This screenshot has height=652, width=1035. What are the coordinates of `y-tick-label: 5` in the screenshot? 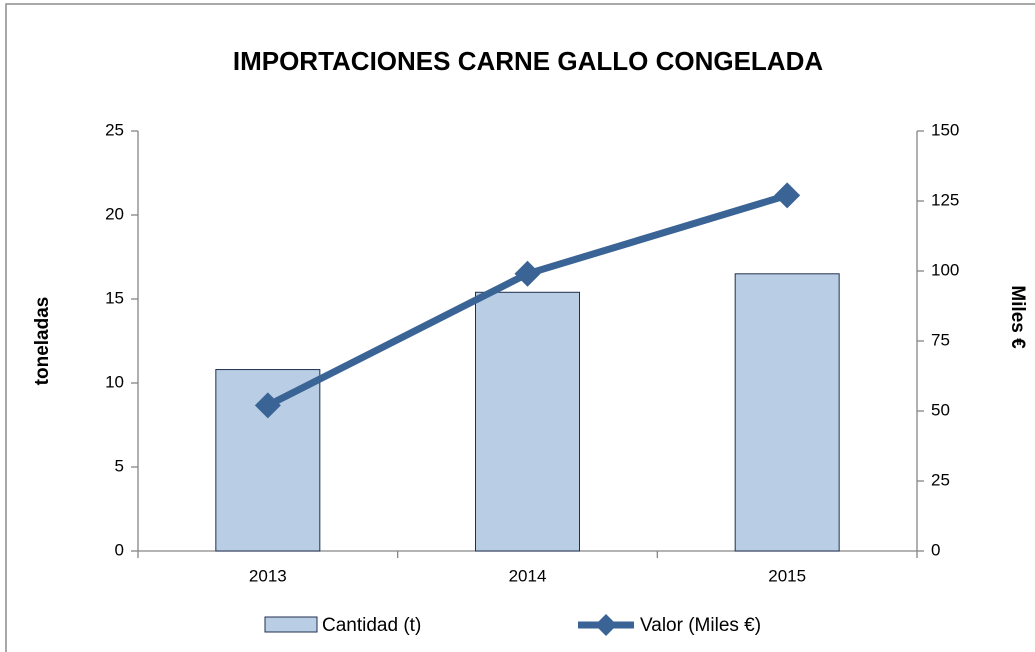 It's located at (119, 465).